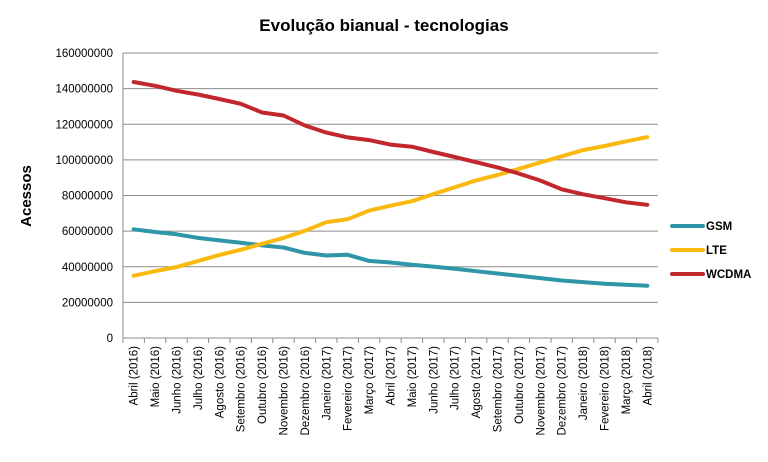 This screenshot has height=462, width=768. Describe the element at coordinates (563, 391) in the screenshot. I see `x-tick-label: Dezembro (2017)` at that location.